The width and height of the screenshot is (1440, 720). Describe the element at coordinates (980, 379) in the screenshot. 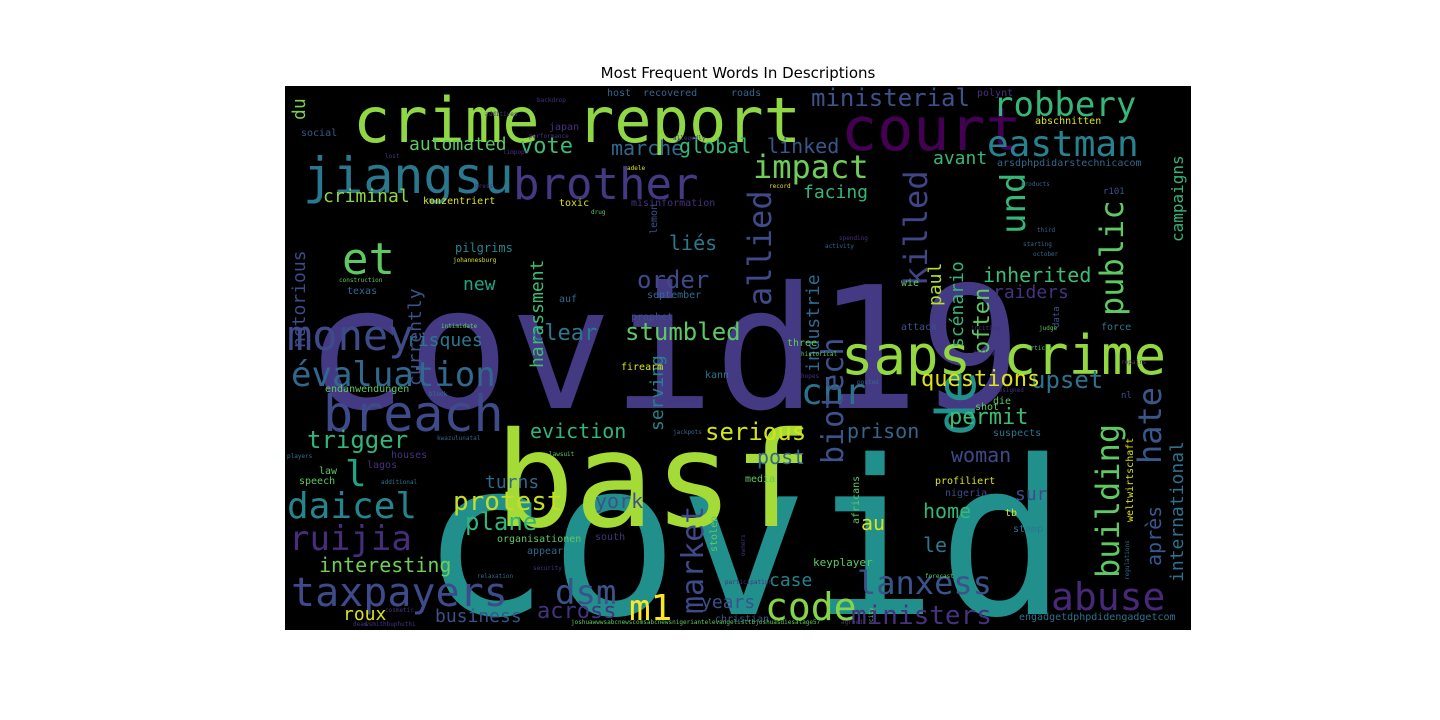

I see `word-questions: questions` at that location.